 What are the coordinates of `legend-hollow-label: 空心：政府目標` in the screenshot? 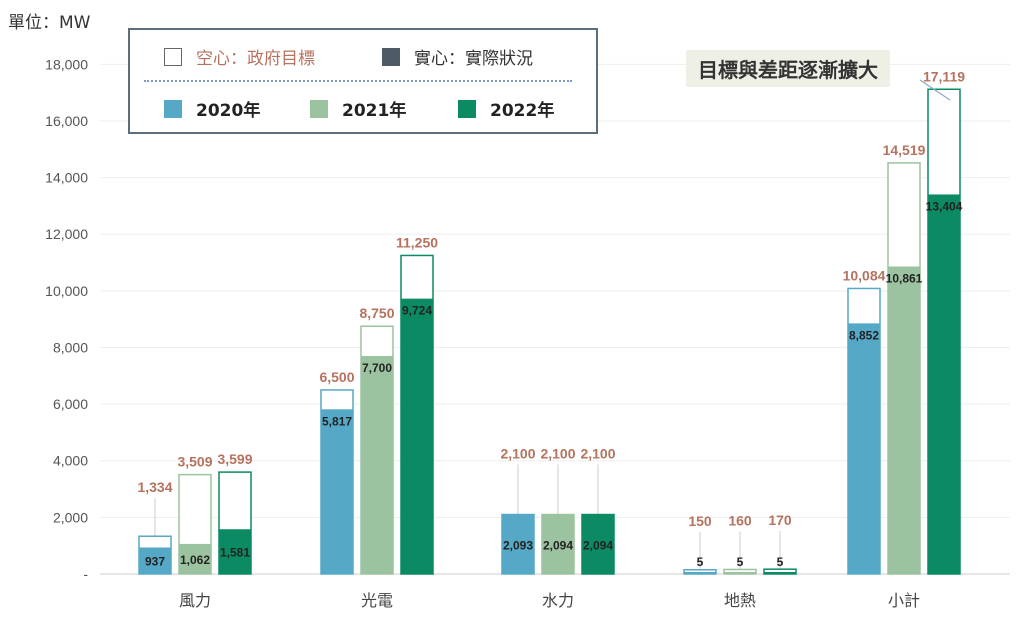 It's located at (255, 59).